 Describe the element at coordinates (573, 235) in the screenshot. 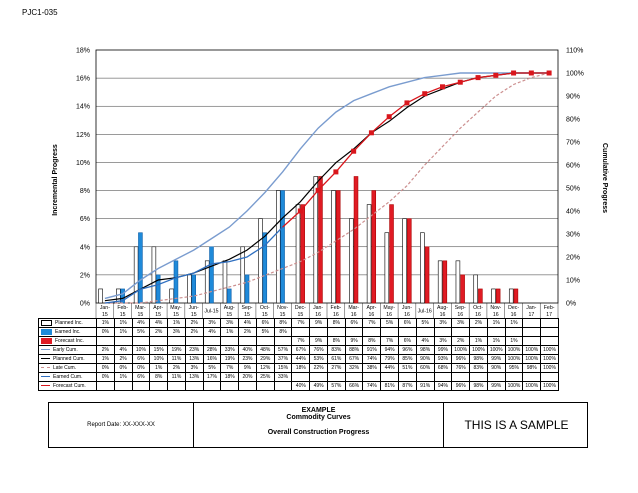

I see `y2-tick-label: 30%` at that location.